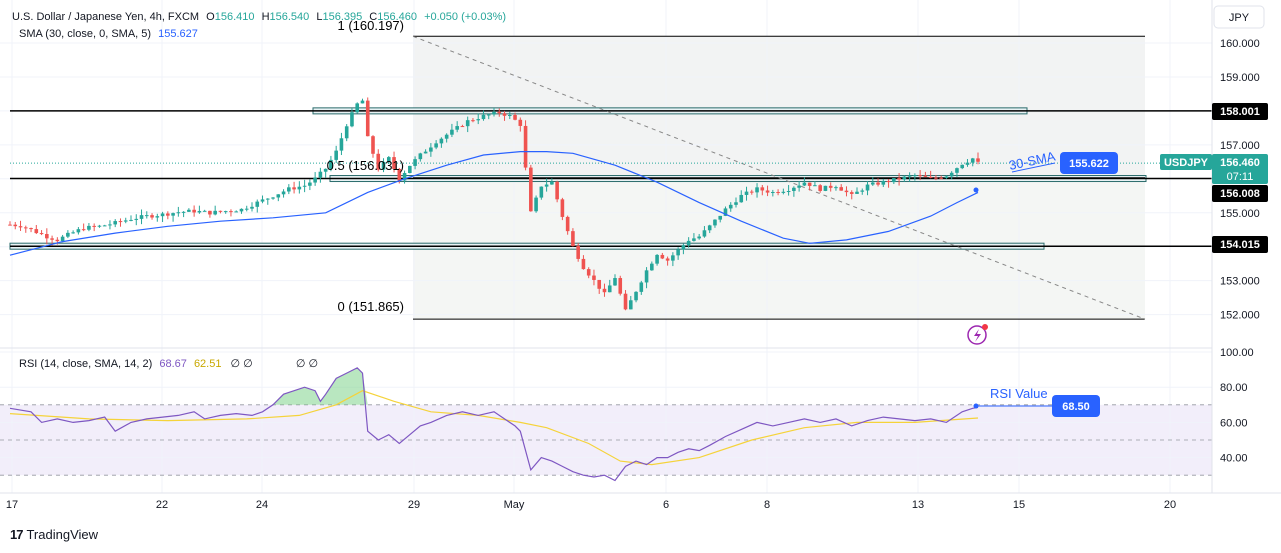 The image size is (1281, 553). I want to click on tradingview-logo-icon: 17, so click(17, 534).